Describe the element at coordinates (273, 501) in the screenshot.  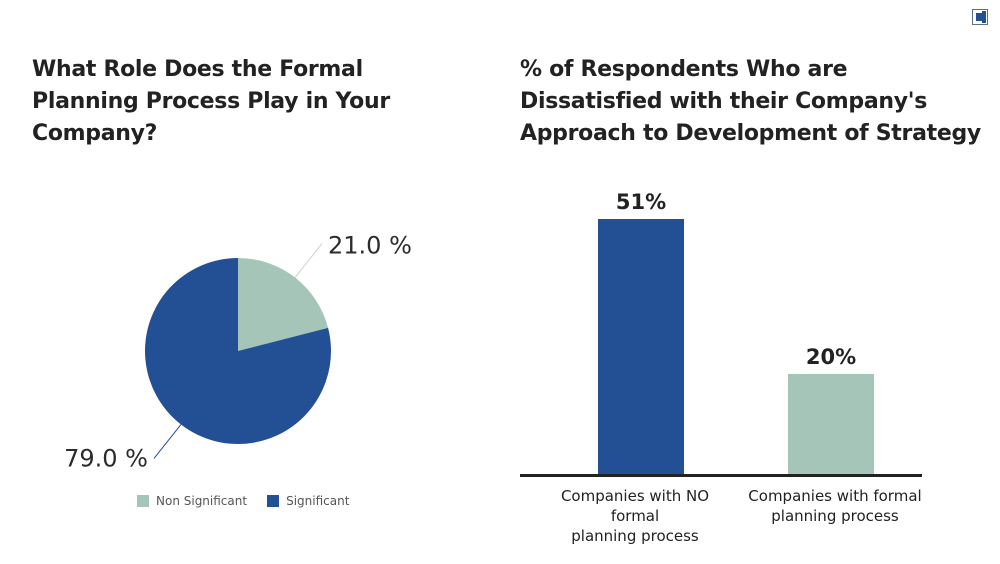
I see `legend-swatch-significant` at that location.